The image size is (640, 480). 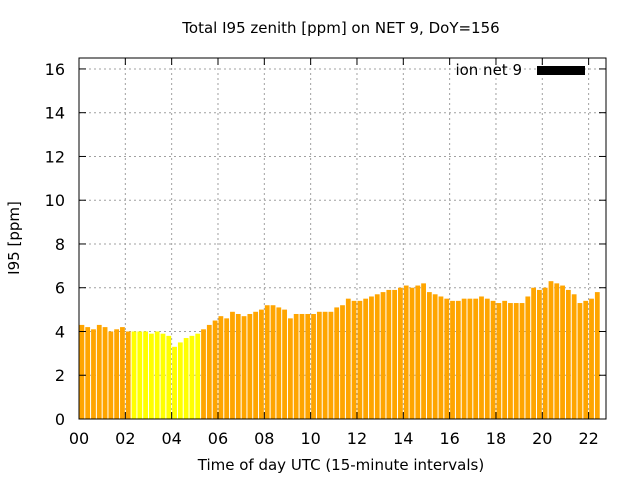 What do you see at coordinates (171, 438) in the screenshot?
I see `x-tick-label: 04` at bounding box center [171, 438].